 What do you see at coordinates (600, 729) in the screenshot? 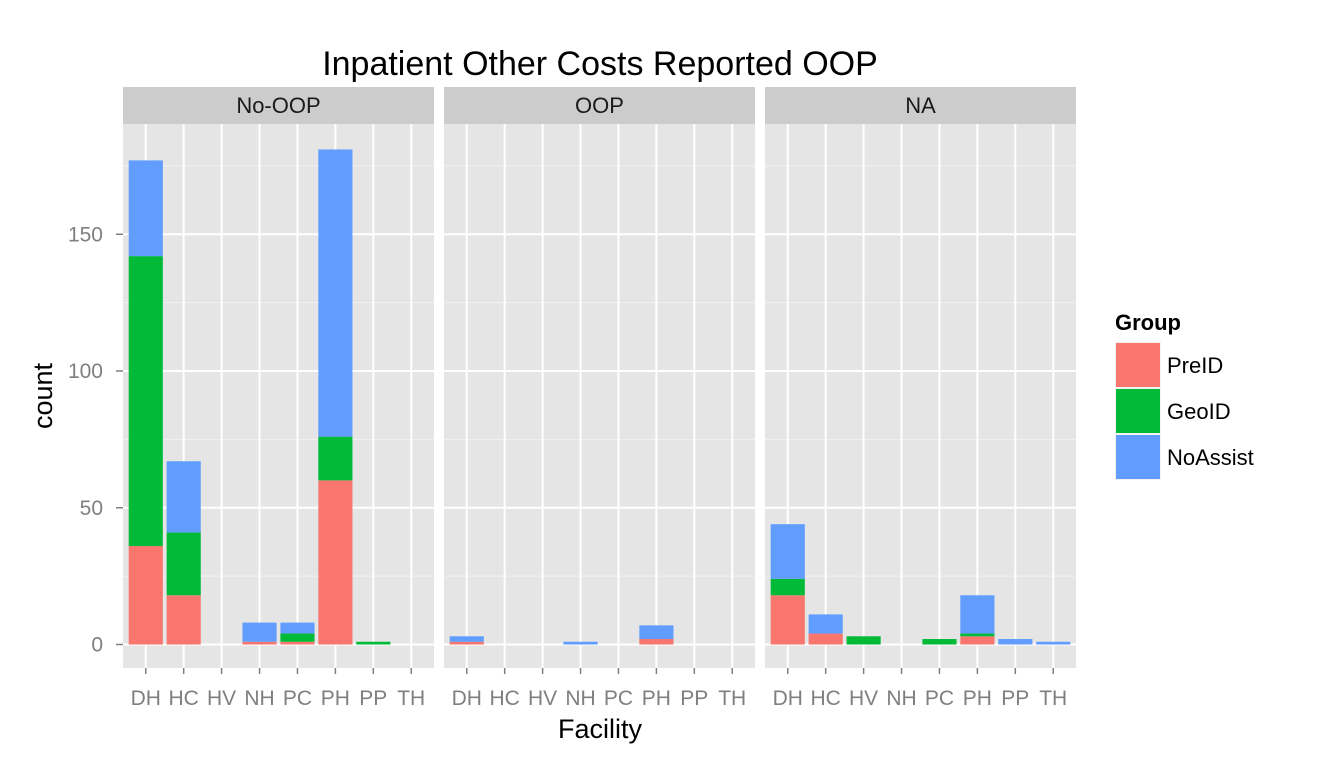
I see `x-axis-title: Facility` at bounding box center [600, 729].